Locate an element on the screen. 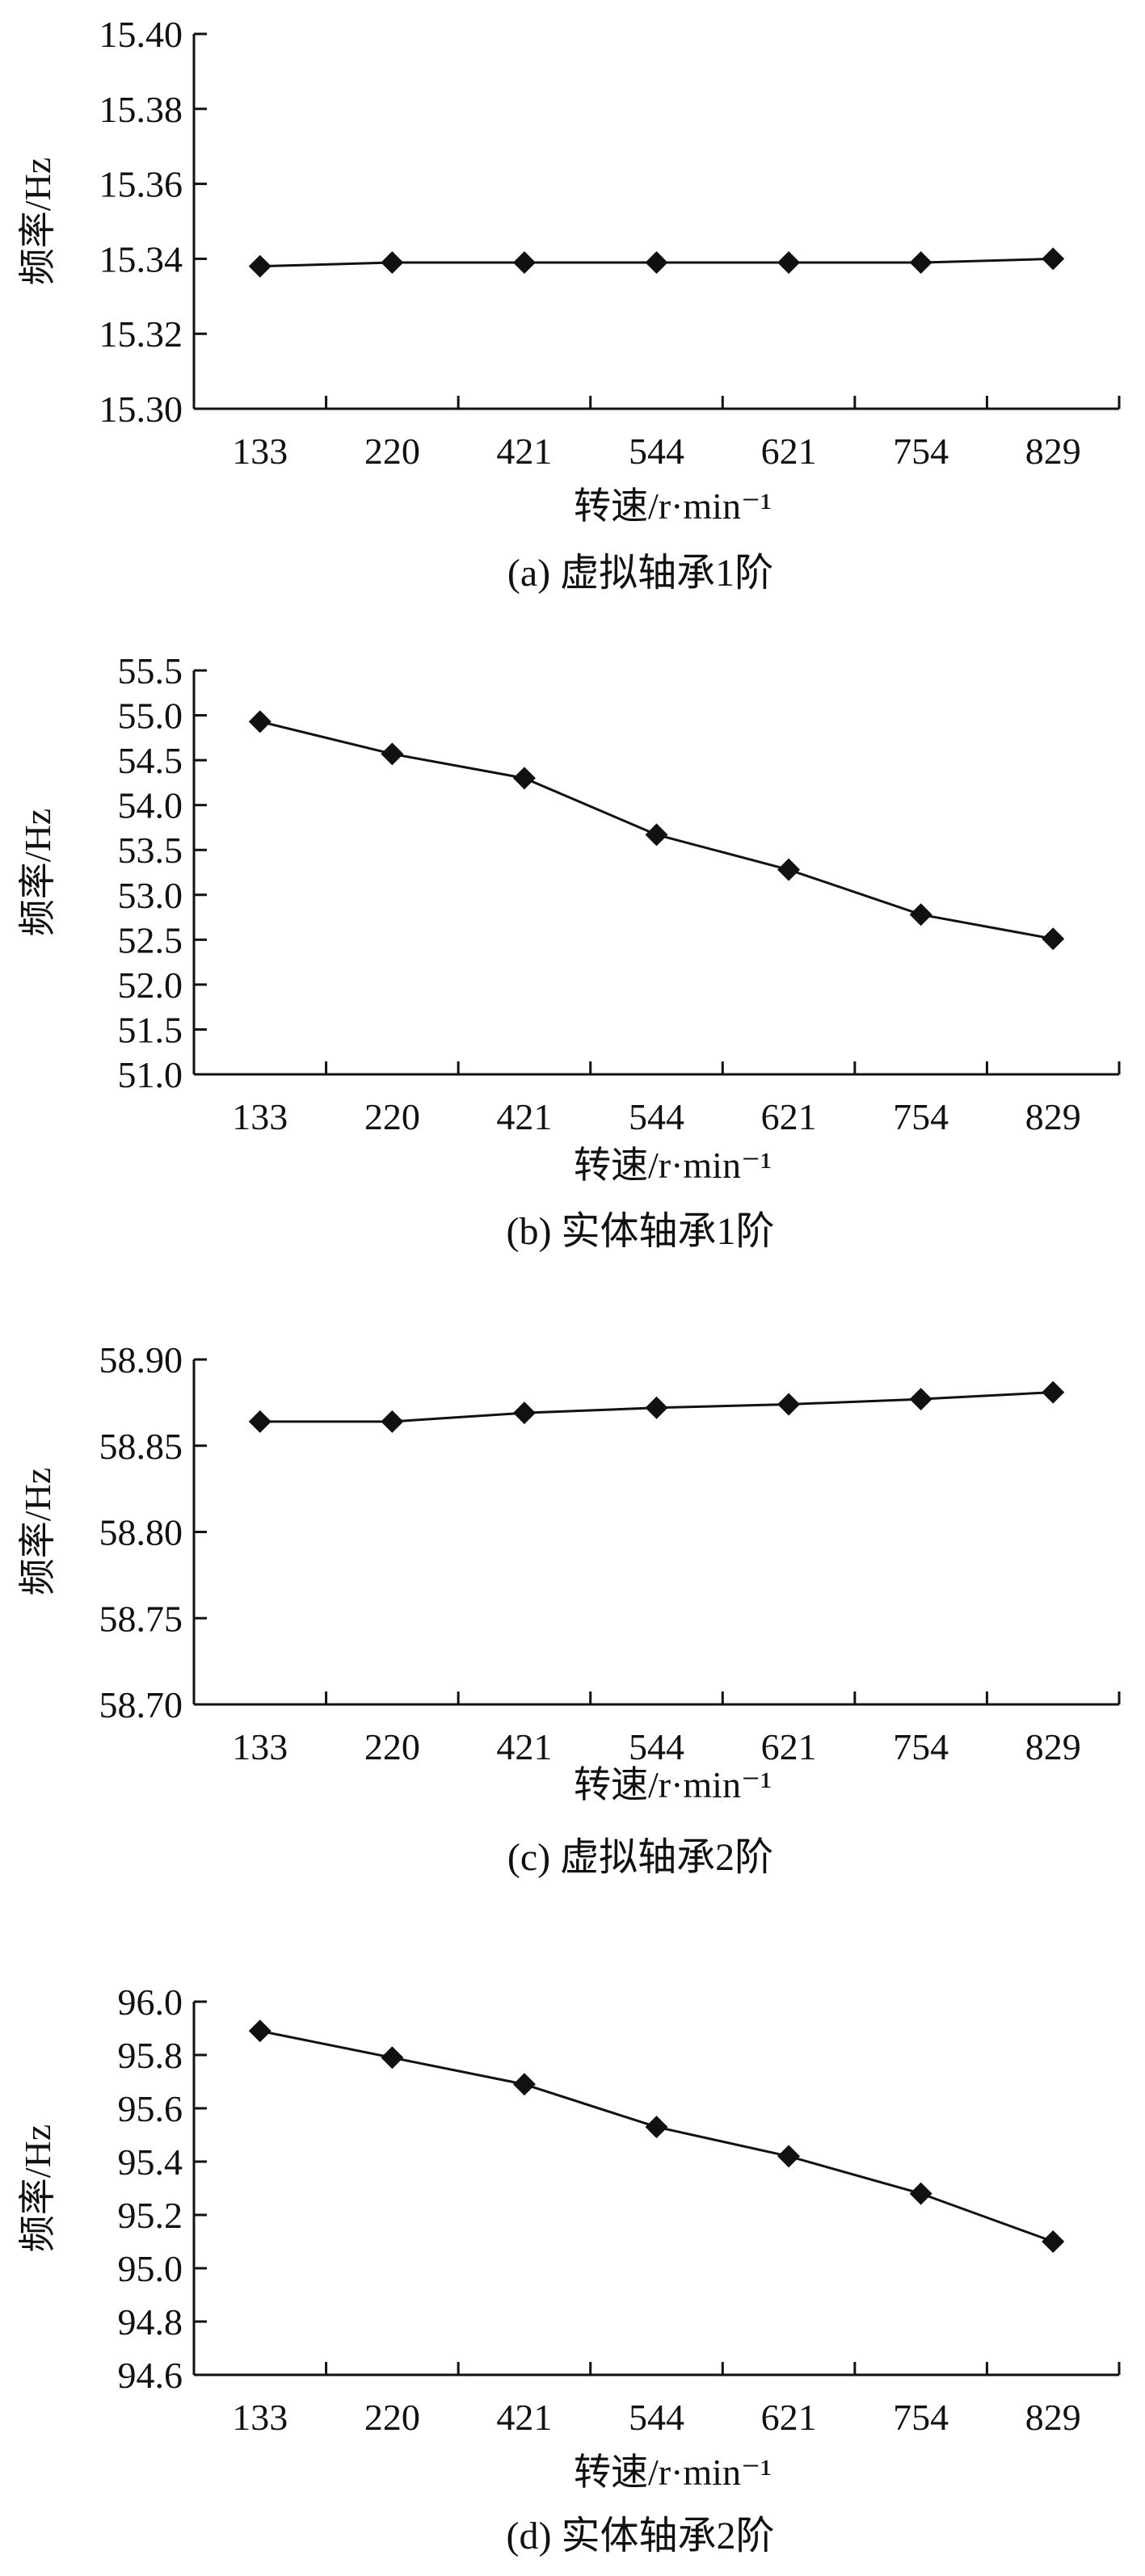 Image resolution: width=1145 pixels, height=2576 pixels. y-tick-label: 51.5 is located at coordinates (150, 1029).